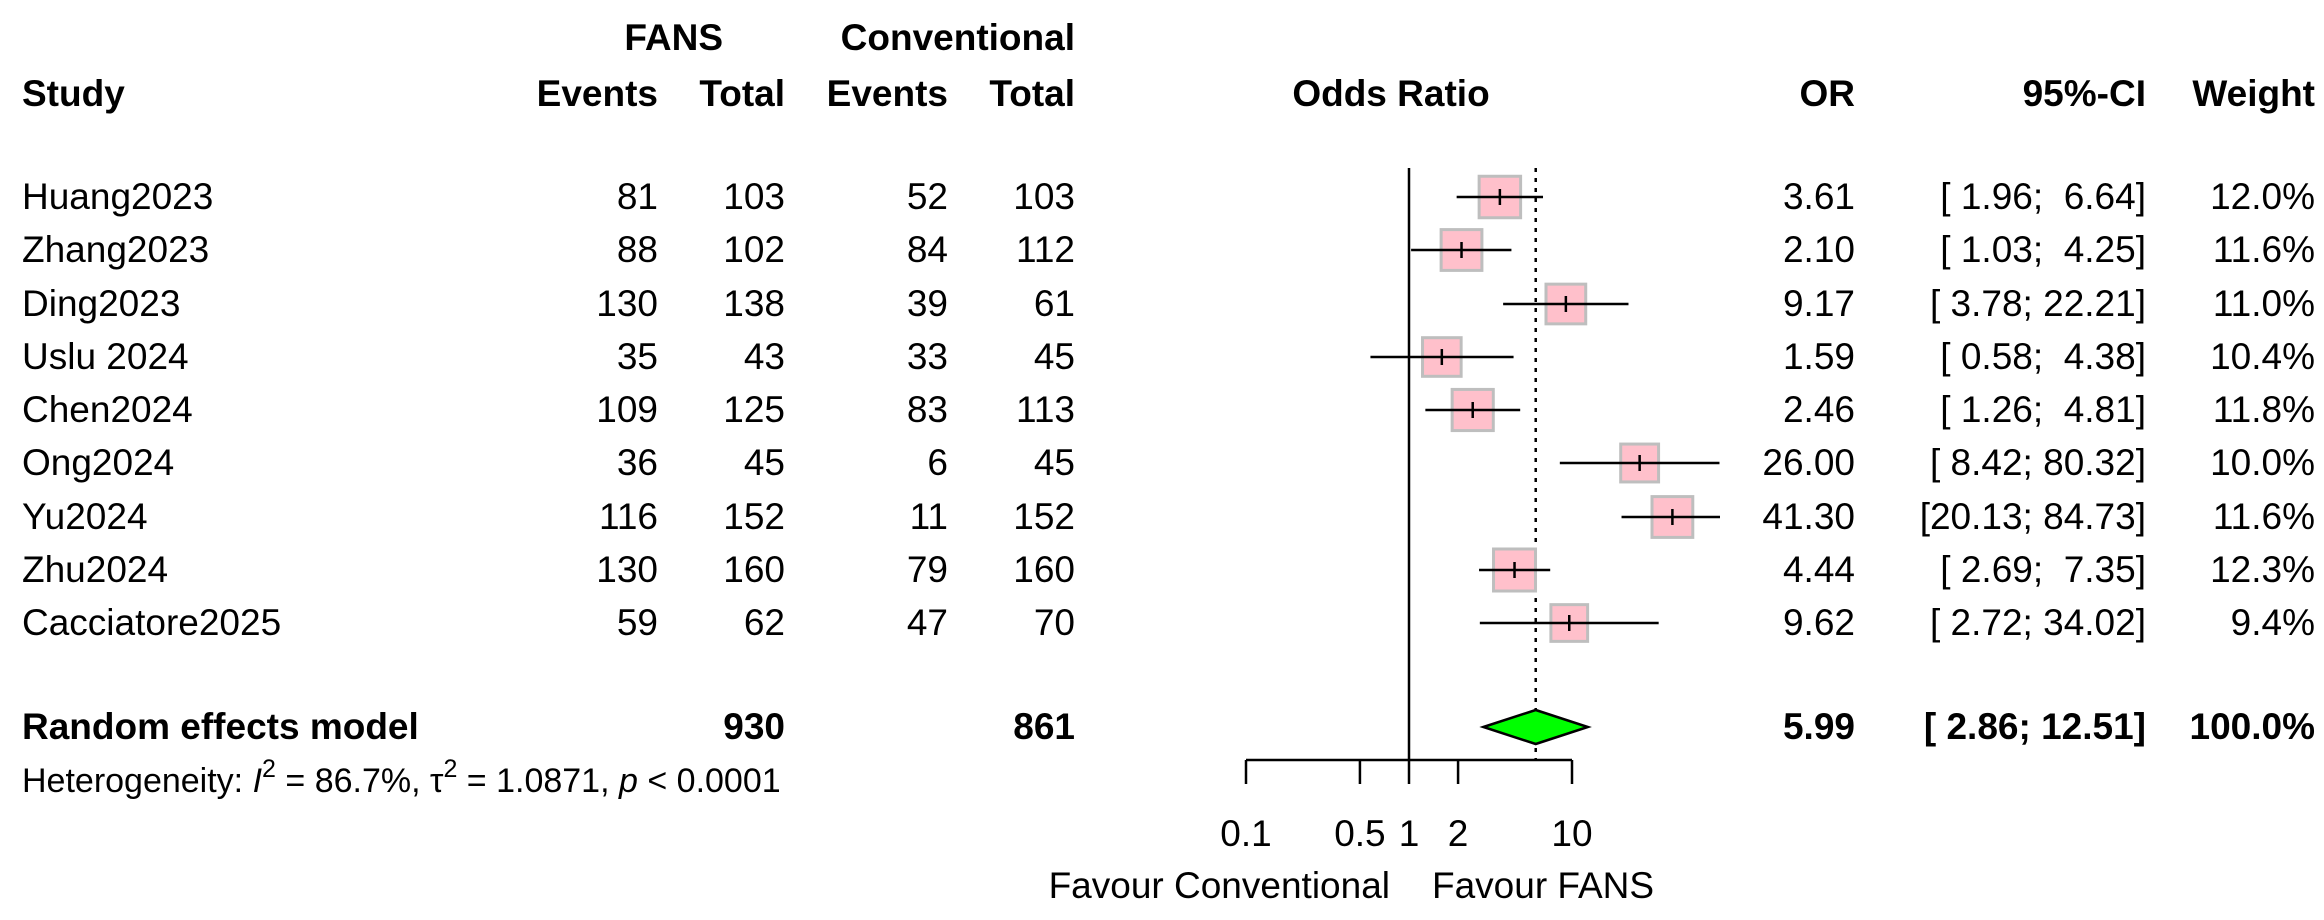 Image resolution: width=2324 pixels, height=920 pixels. Describe the element at coordinates (754, 569) in the screenshot. I see `table-cell-total-fans: 160` at that location.